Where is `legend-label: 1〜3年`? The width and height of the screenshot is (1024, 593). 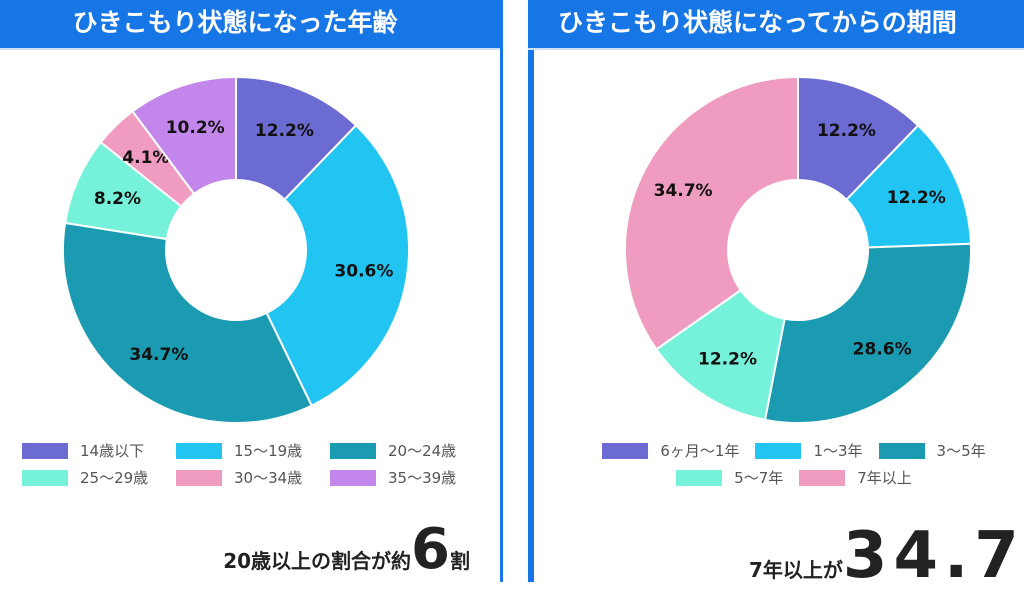 legend-label: 1〜3年 is located at coordinates (838, 451).